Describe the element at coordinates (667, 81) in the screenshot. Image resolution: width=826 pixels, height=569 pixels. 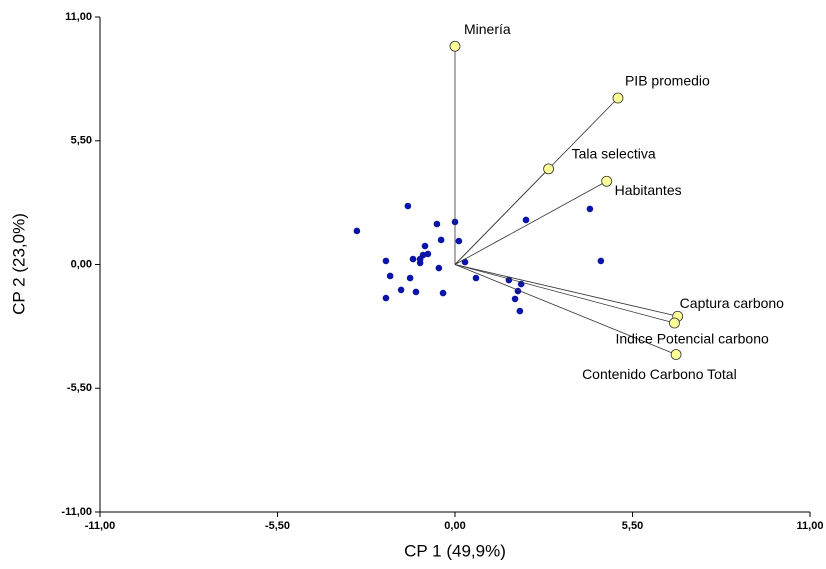
I see `vector-label: PIB promedio` at that location.